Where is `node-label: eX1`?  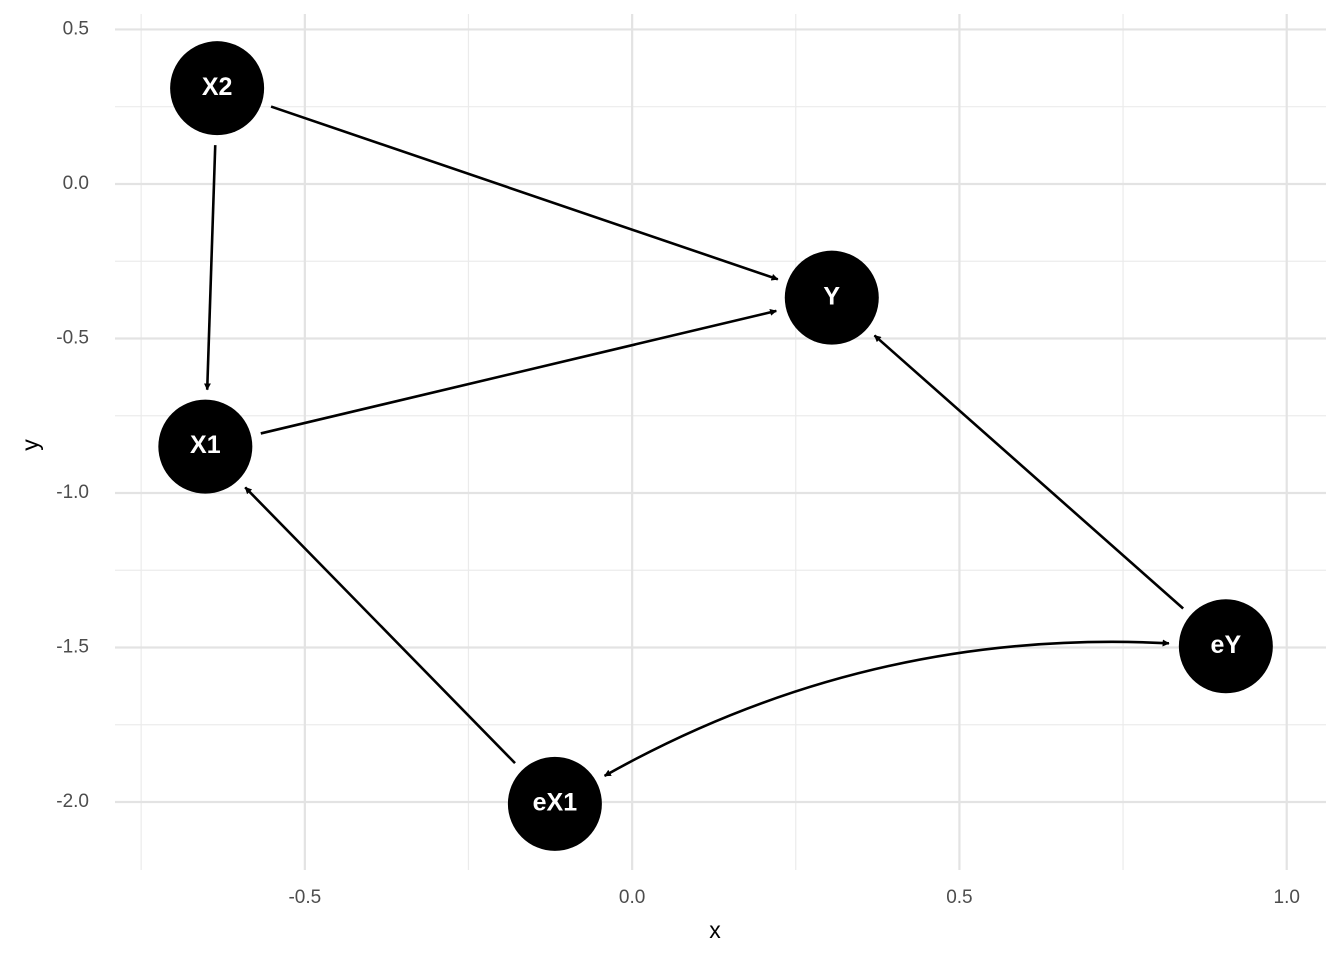 node-label: eX1 is located at coordinates (555, 802).